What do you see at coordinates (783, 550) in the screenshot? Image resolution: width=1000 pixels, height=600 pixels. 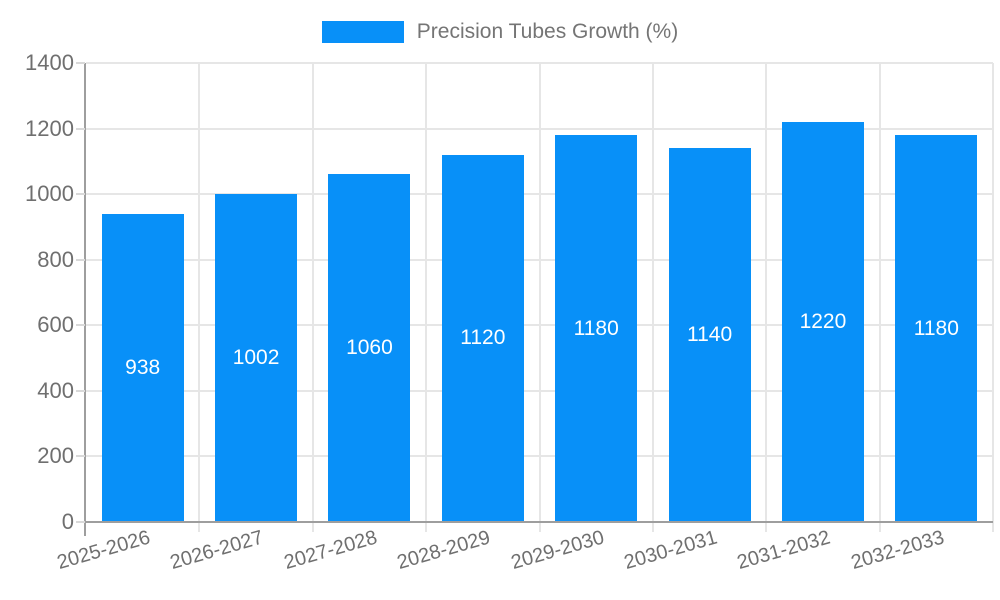 I see `x-axis-tick-label: 2031-2032` at bounding box center [783, 550].